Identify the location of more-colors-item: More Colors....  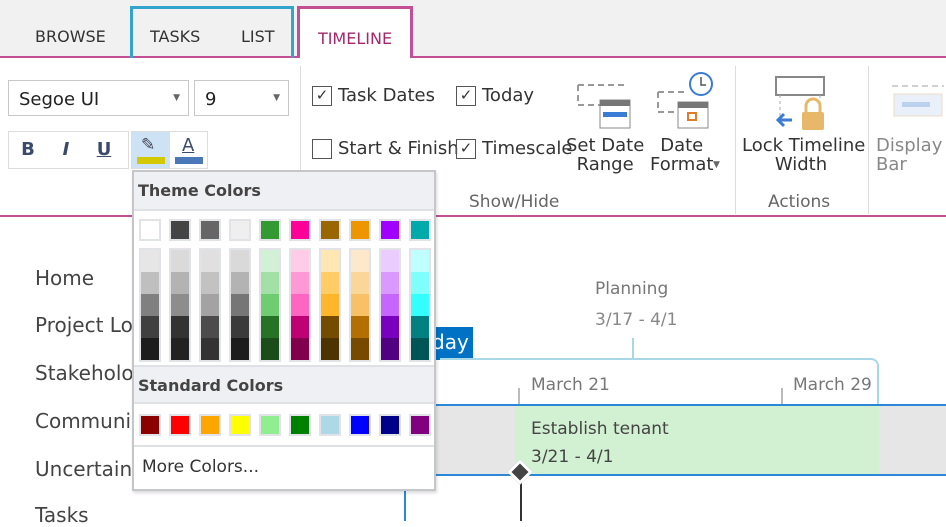
(284, 467).